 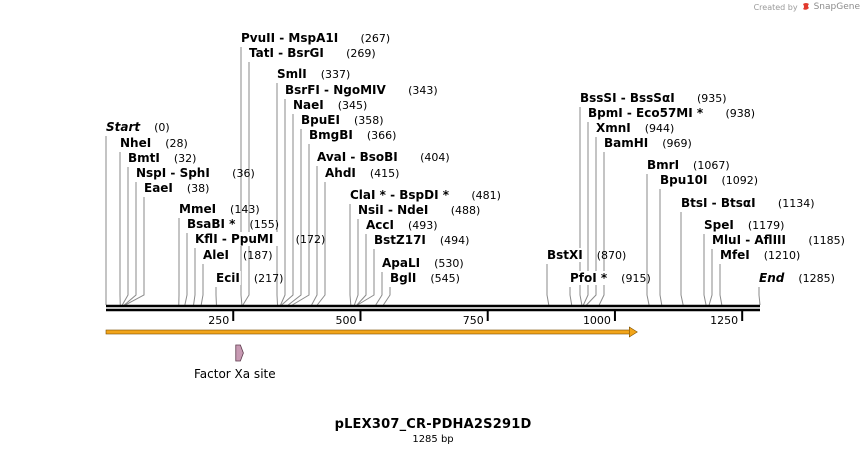 I want to click on site-ecii-label: EciI, so click(x=228, y=278).